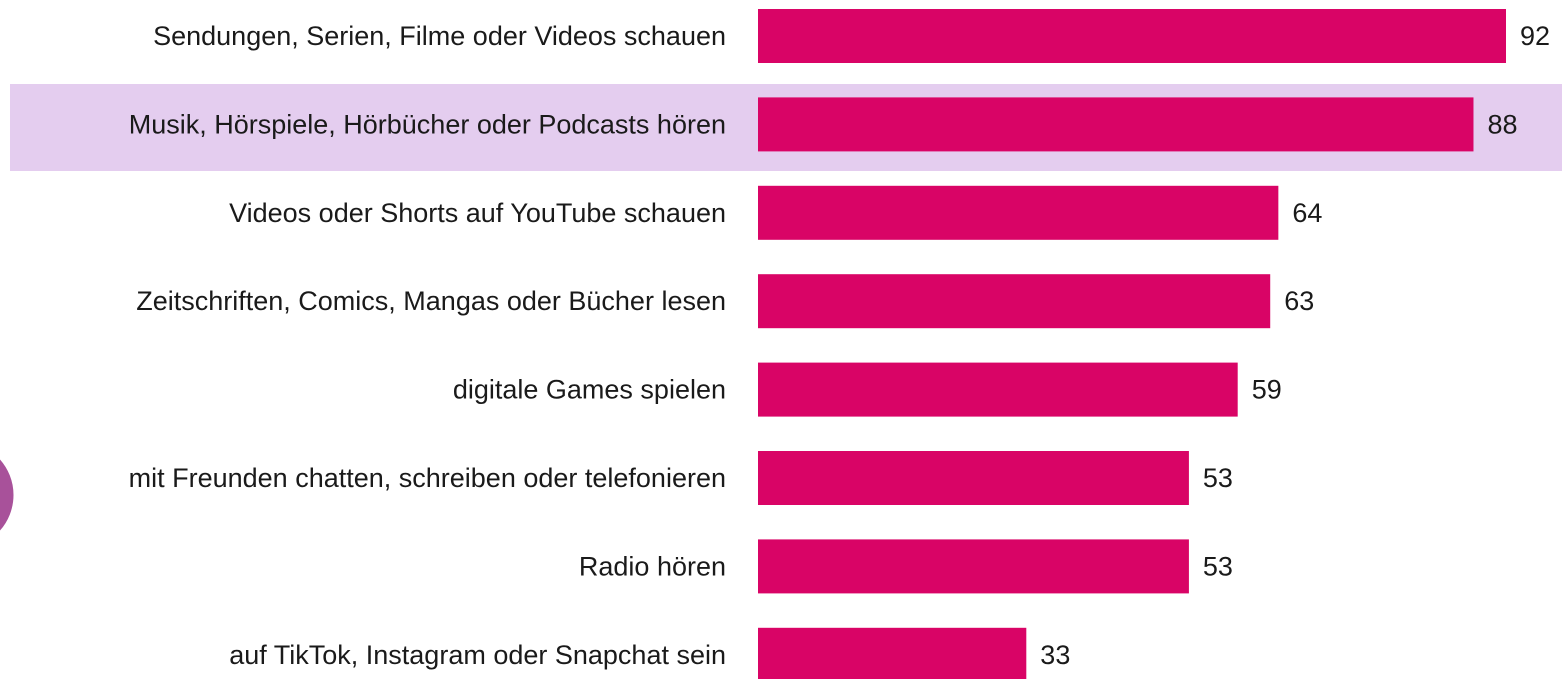  What do you see at coordinates (1055, 655) in the screenshot?
I see `value-label: 33` at bounding box center [1055, 655].